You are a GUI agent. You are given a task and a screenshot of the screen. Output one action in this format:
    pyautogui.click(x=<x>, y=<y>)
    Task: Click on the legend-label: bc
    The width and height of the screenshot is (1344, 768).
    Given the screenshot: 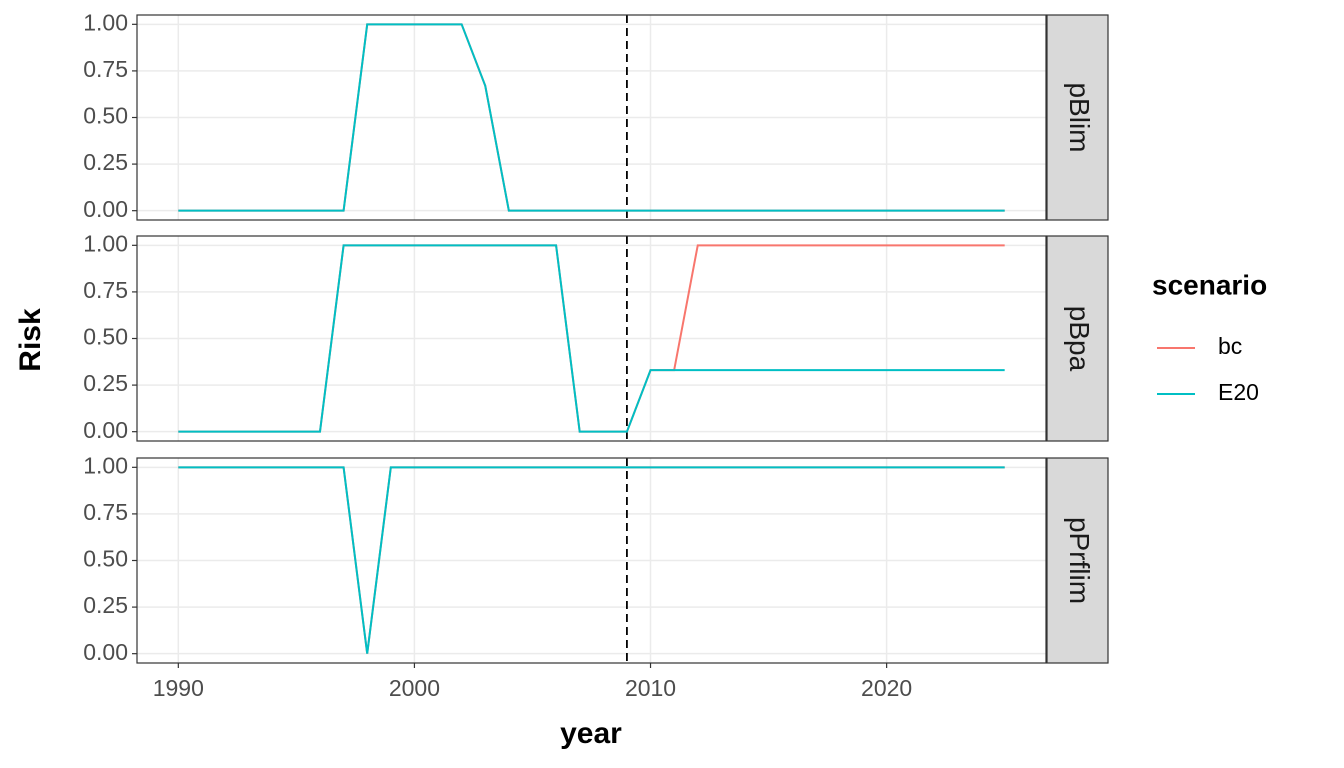 What is the action you would take?
    pyautogui.click(x=1230, y=346)
    